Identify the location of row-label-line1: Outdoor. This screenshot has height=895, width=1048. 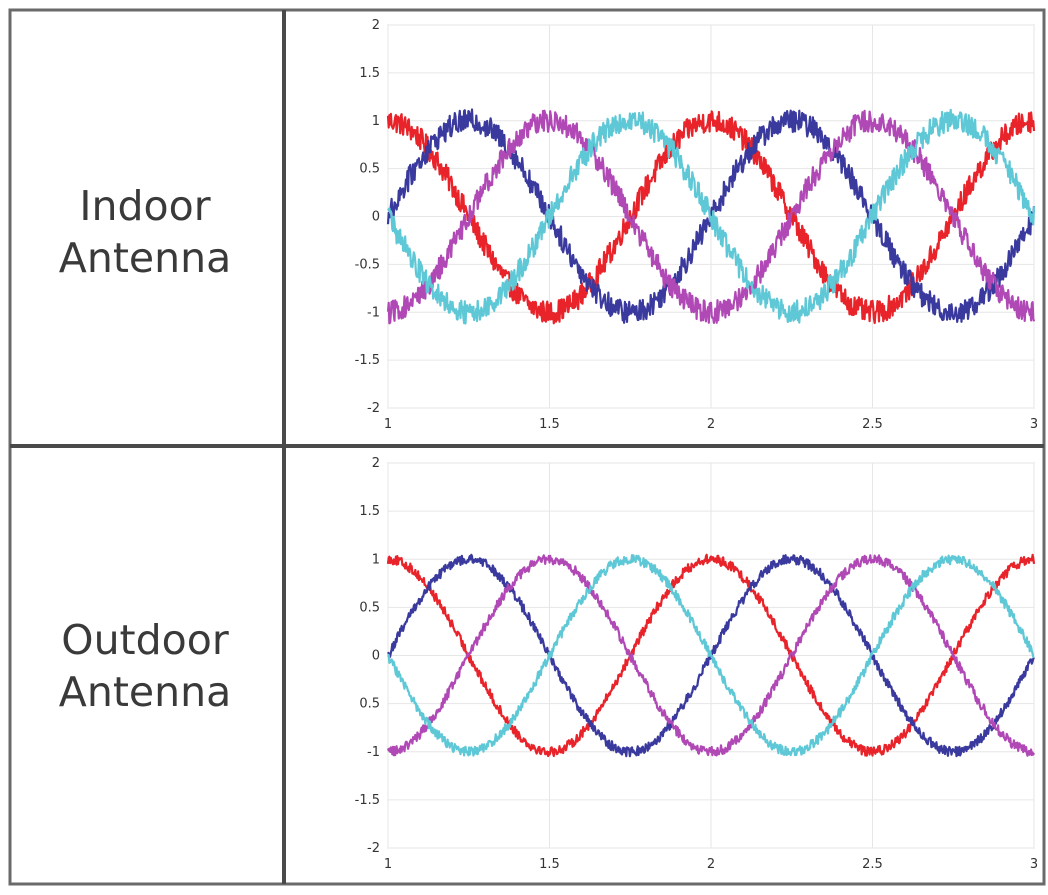
(145, 640).